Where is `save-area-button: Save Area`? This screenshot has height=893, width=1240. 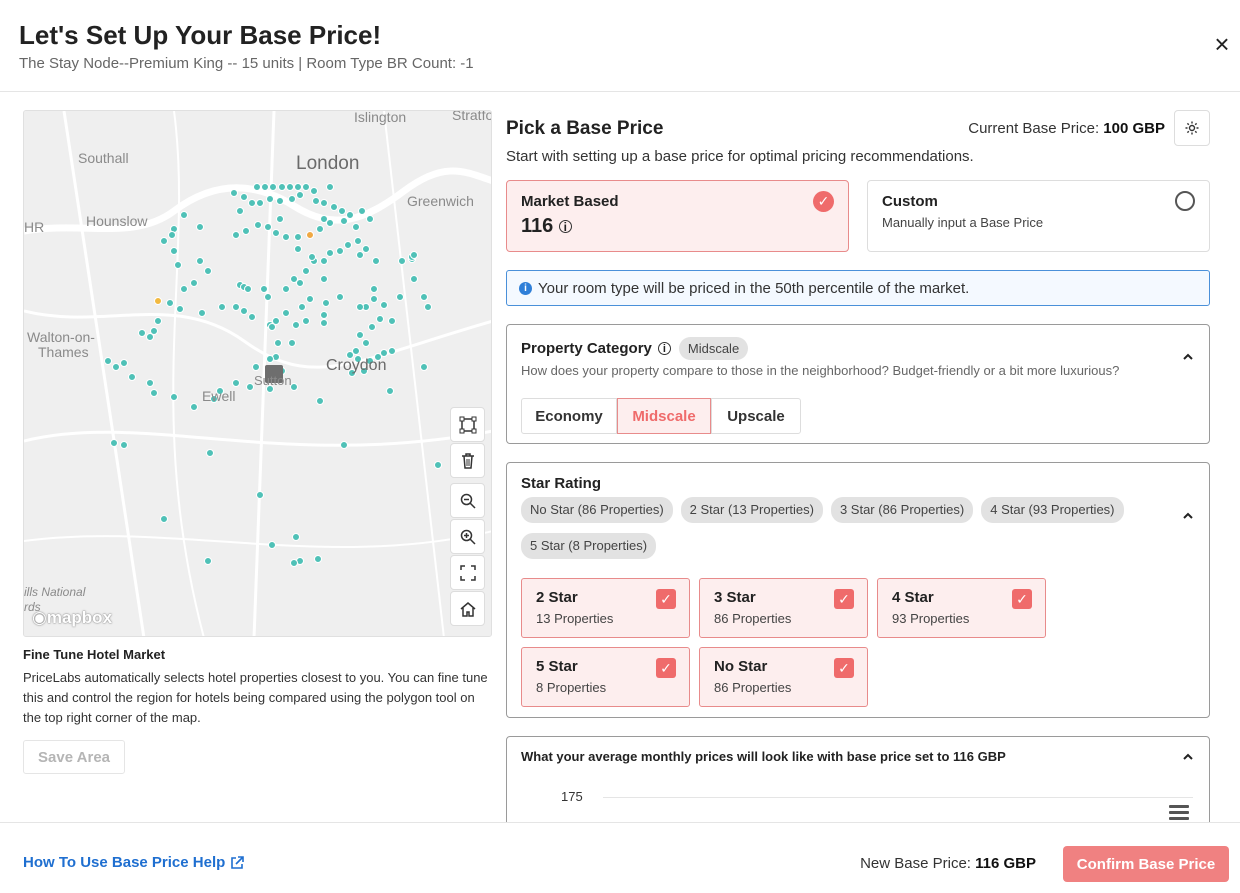
save-area-button: Save Area is located at coordinates (74, 757).